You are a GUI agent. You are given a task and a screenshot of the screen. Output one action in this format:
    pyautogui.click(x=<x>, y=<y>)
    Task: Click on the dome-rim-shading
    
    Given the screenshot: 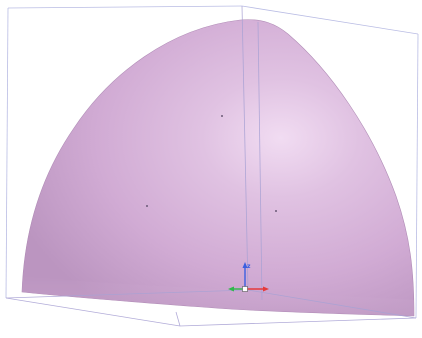 What is the action you would take?
    pyautogui.click(x=218, y=296)
    